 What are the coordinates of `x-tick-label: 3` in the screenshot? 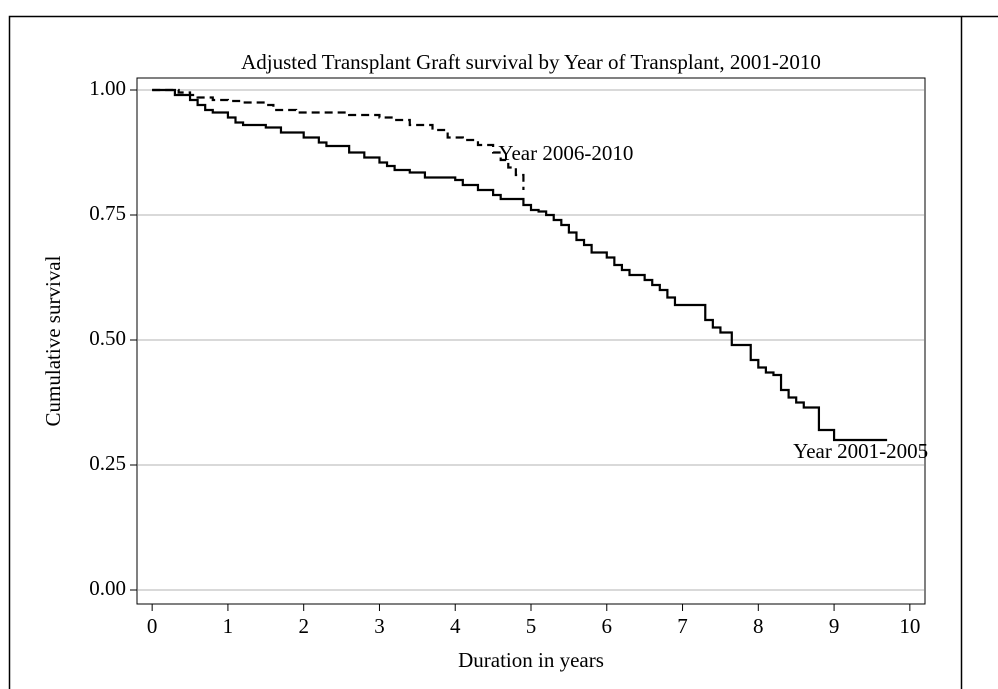 It's located at (379, 626).